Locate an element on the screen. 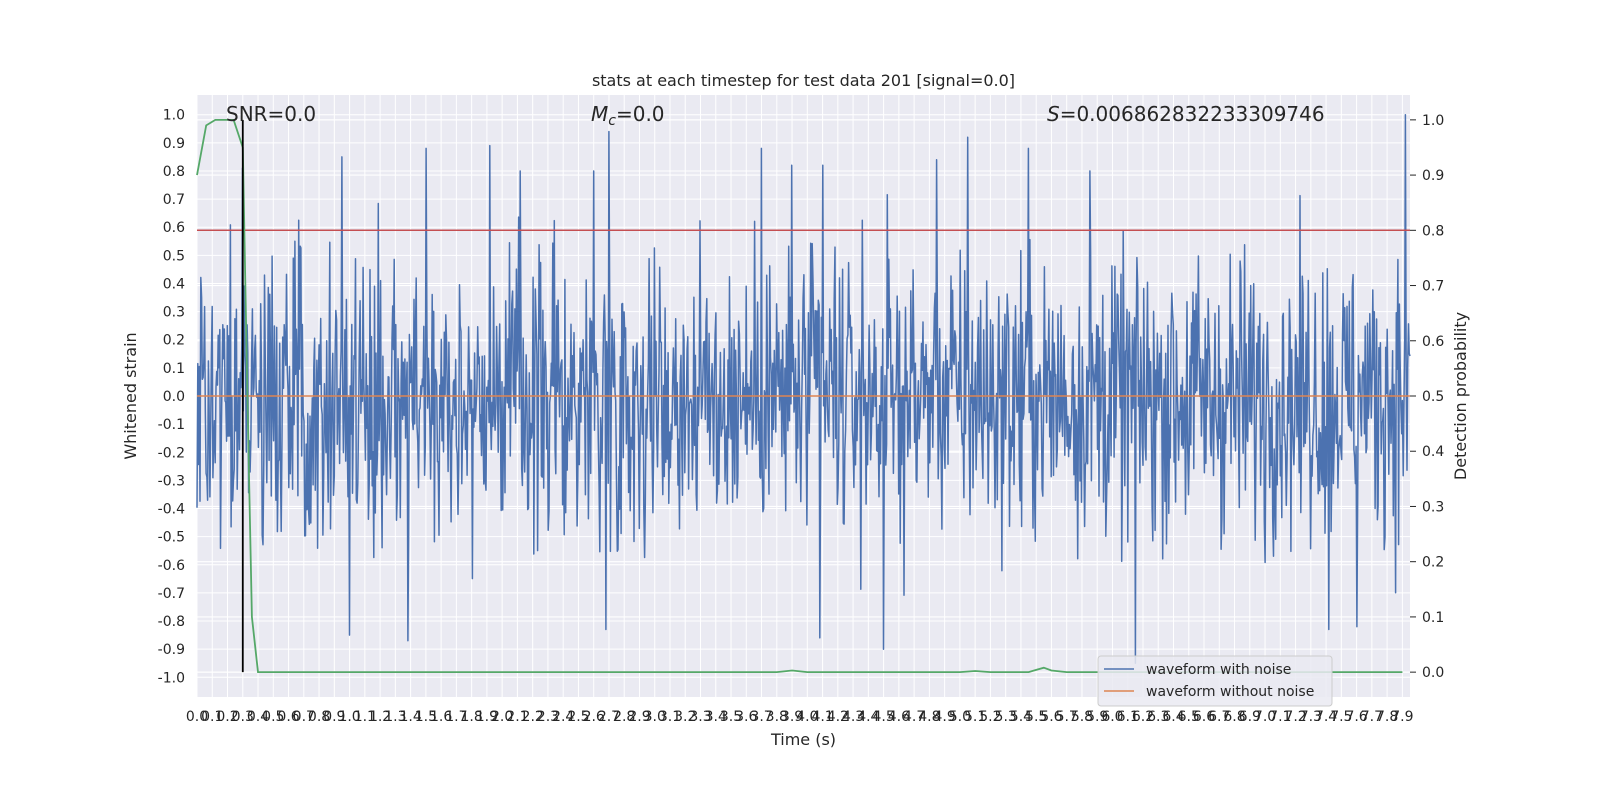  y-tick-label: -0.3 is located at coordinates (171, 481).